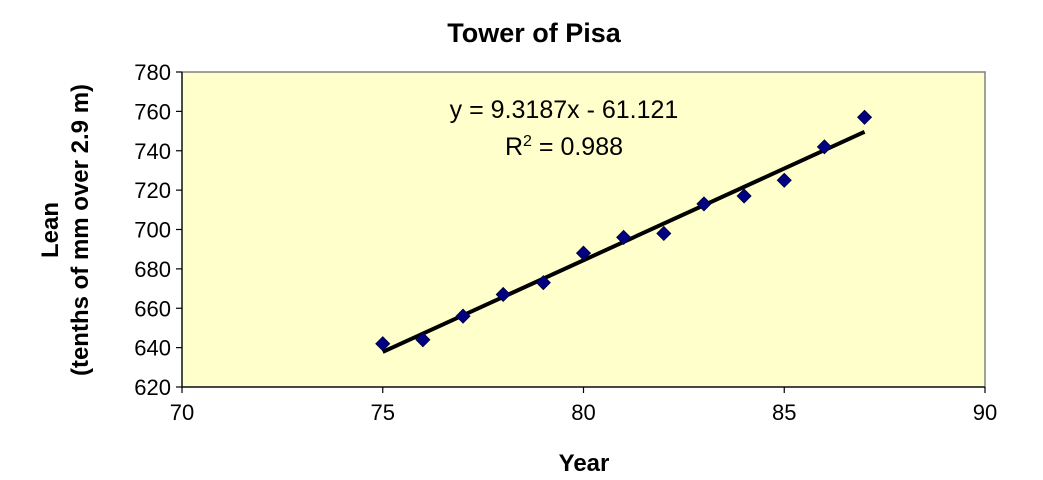 This screenshot has width=1043, height=480. What do you see at coordinates (152, 269) in the screenshot?
I see `y-tick-label: 680` at bounding box center [152, 269].